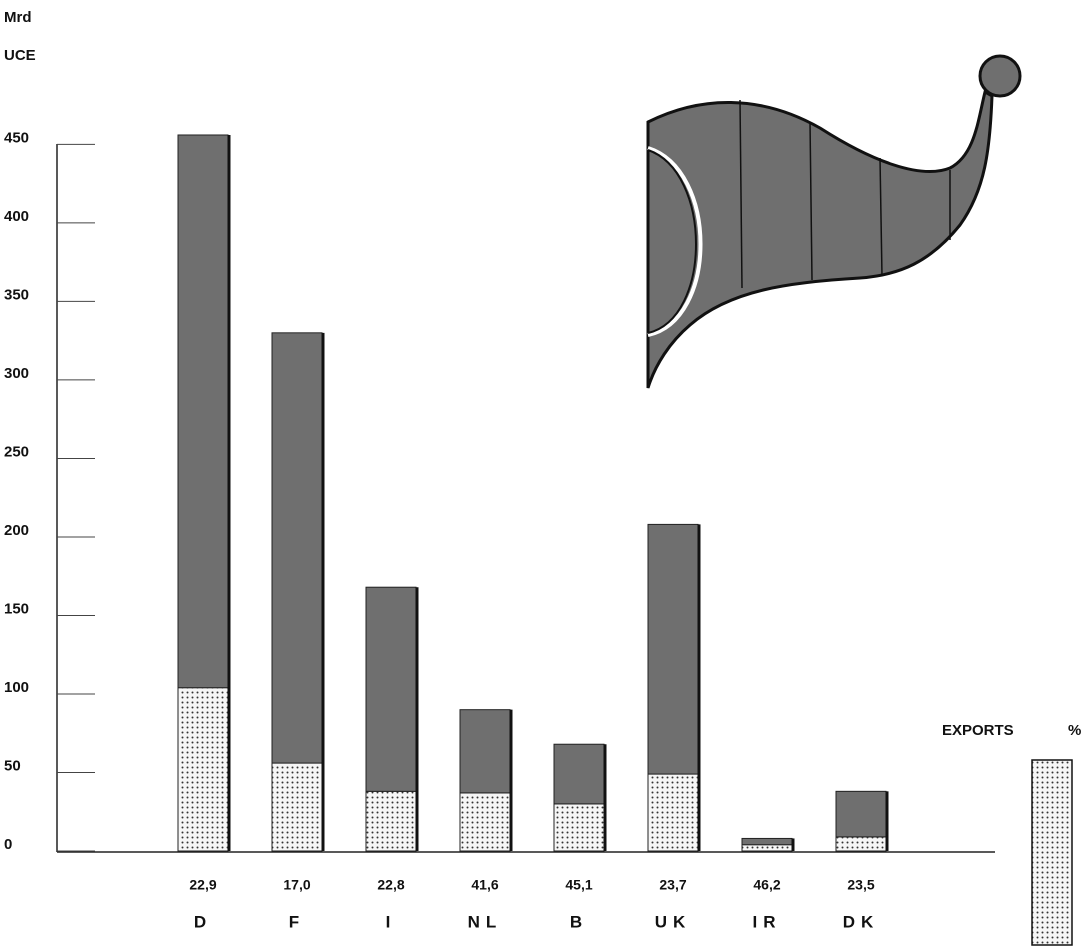 This screenshot has width=1092, height=951. I want to click on y-label: UCE, so click(20, 55).